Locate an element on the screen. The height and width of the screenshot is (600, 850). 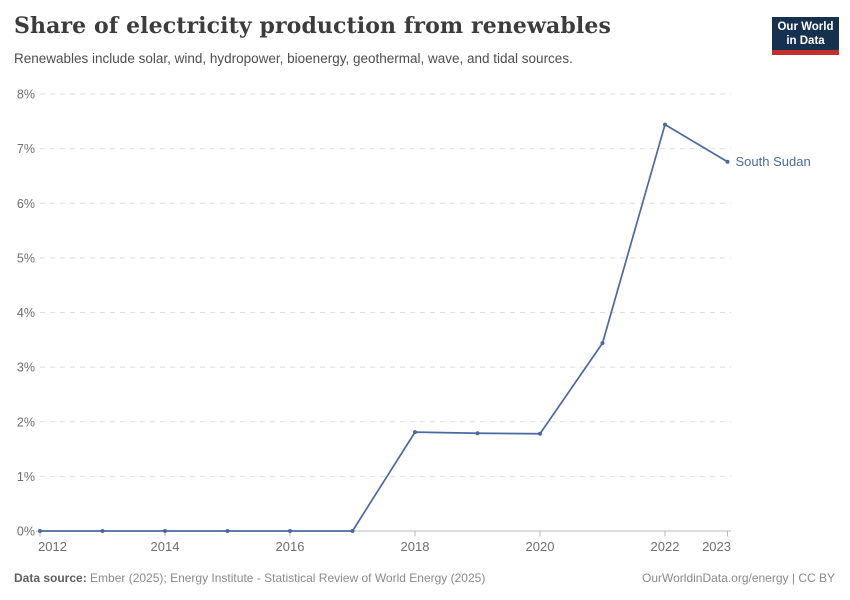
y-axis-tick-label: 7% is located at coordinates (26, 149).